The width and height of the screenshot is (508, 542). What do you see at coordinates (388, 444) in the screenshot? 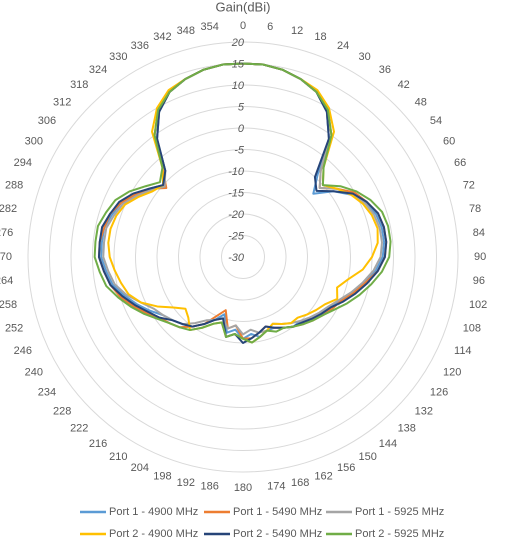
I see `angle-label: 144` at bounding box center [388, 444].